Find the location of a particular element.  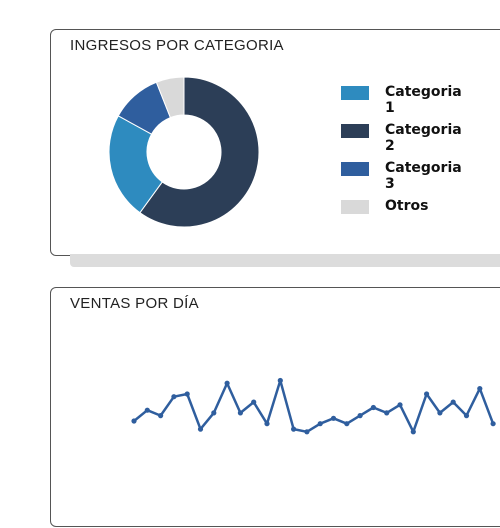

income-chart-title: INGRESOS POR CATEGORIA is located at coordinates (177, 45).